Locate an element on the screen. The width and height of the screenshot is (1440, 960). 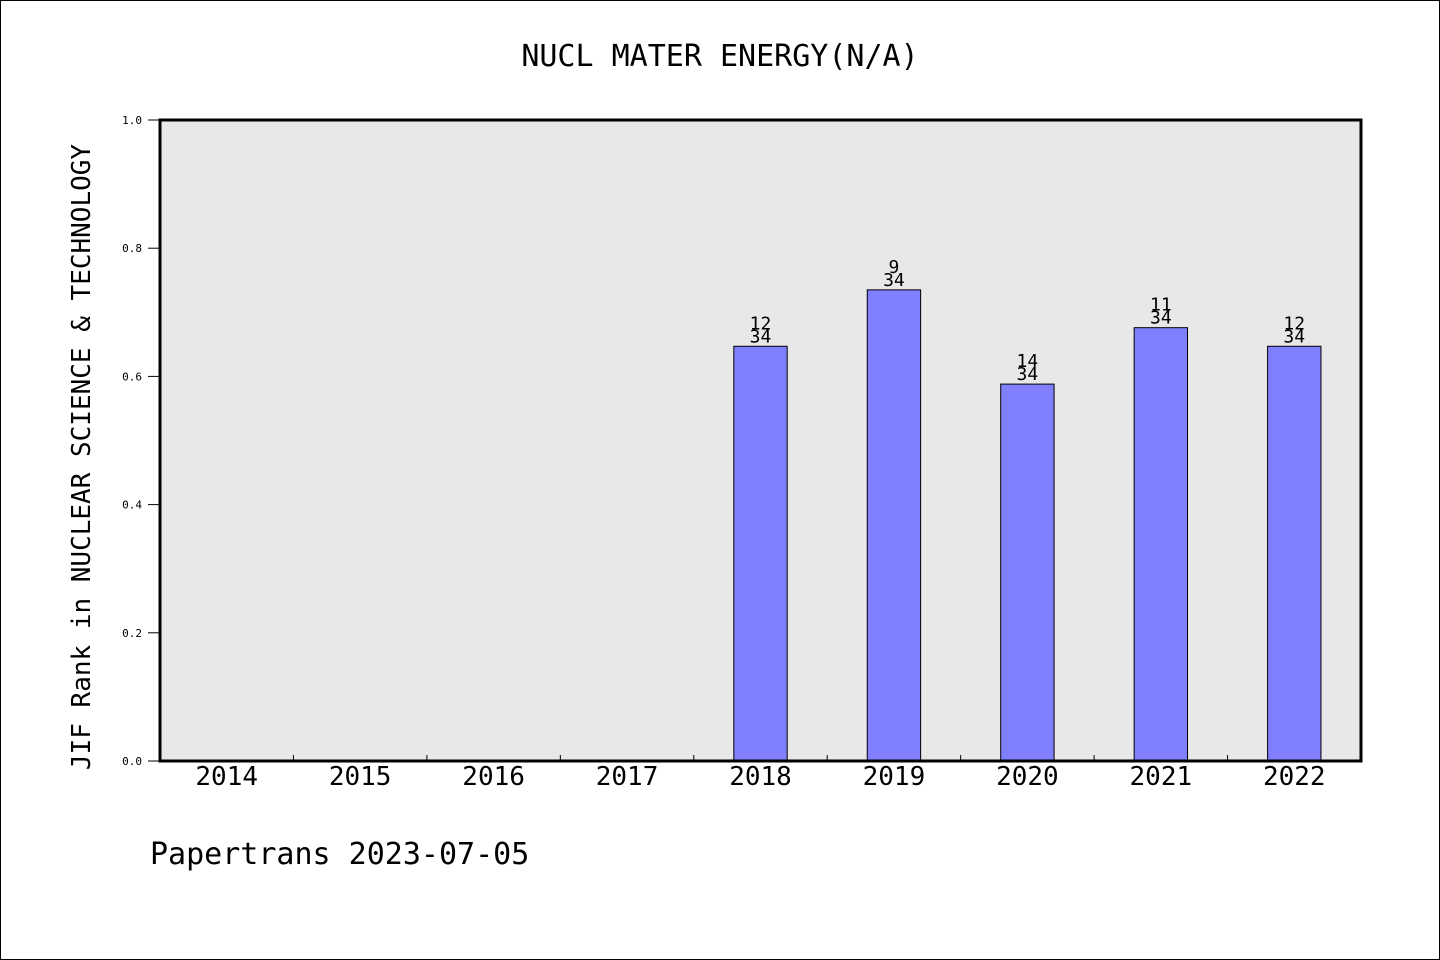
x-tick-label: 2016 is located at coordinates (493, 777).